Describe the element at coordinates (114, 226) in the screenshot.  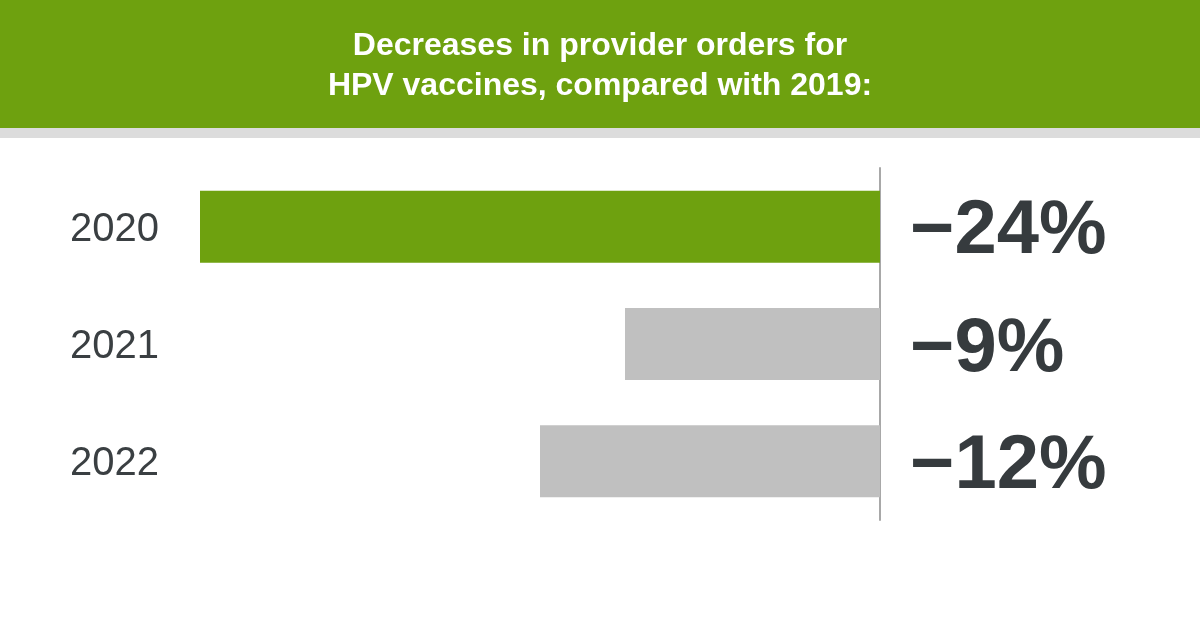
I see `y-tick-label: 2020` at that location.